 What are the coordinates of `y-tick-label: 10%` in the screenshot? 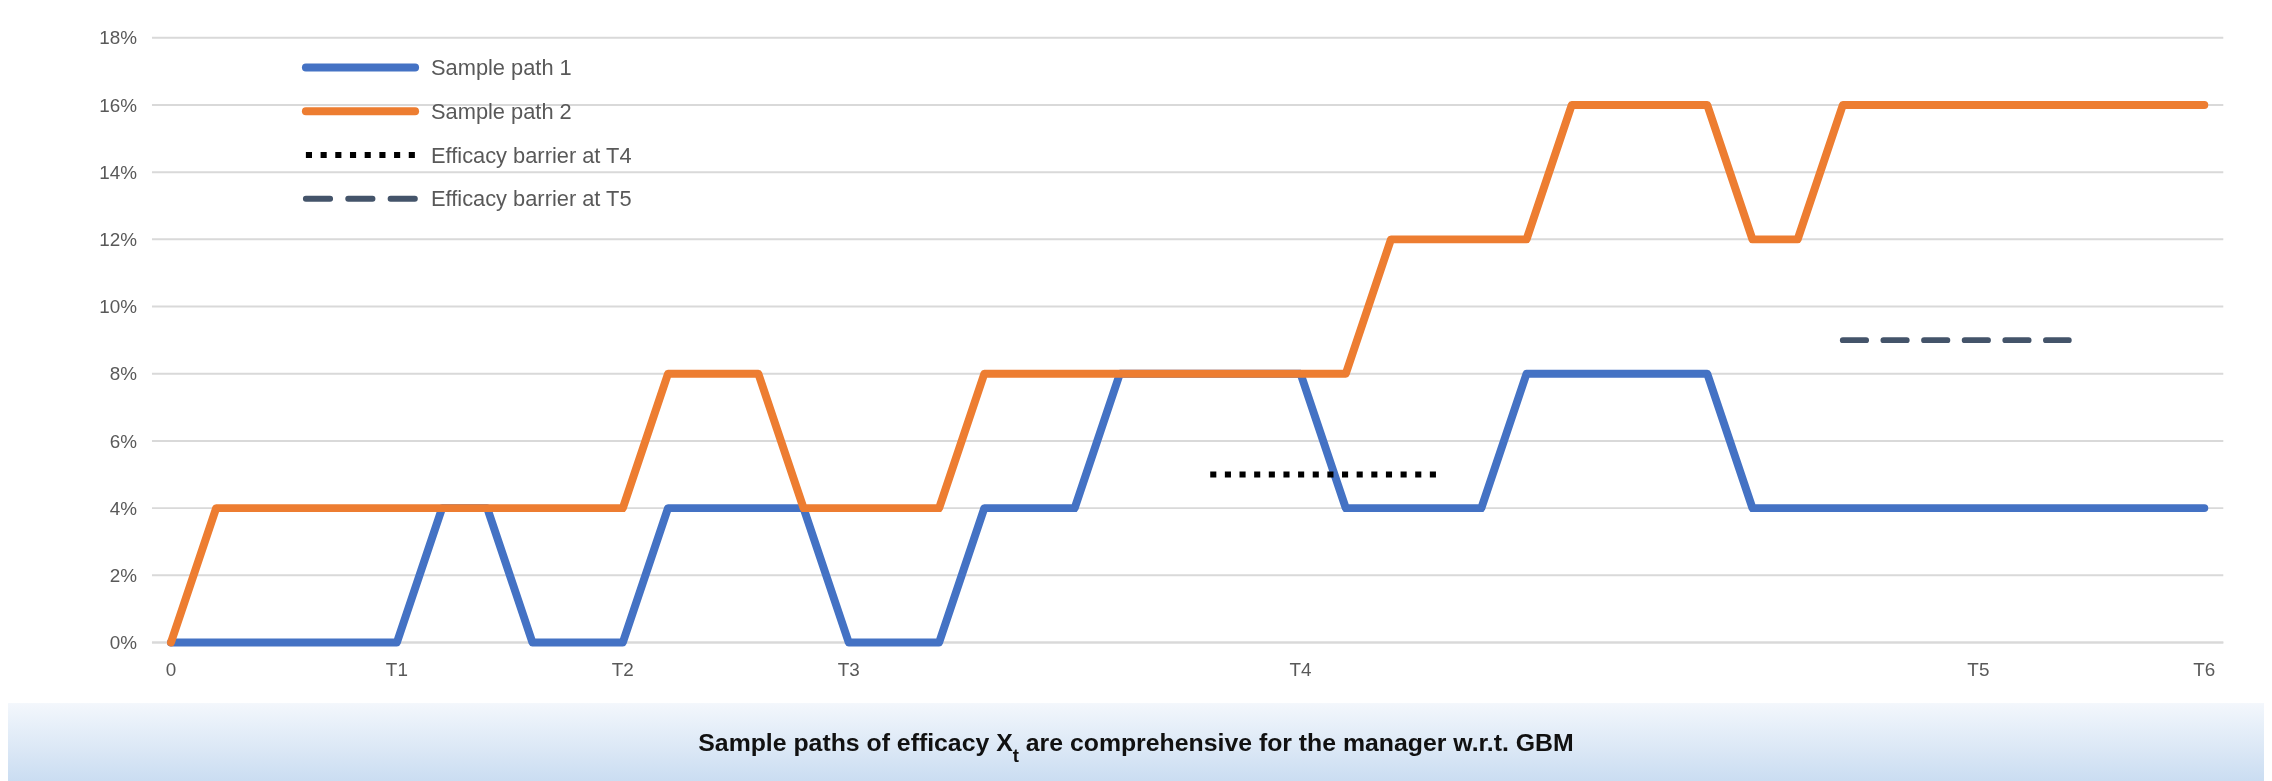 It's located at (118, 307).